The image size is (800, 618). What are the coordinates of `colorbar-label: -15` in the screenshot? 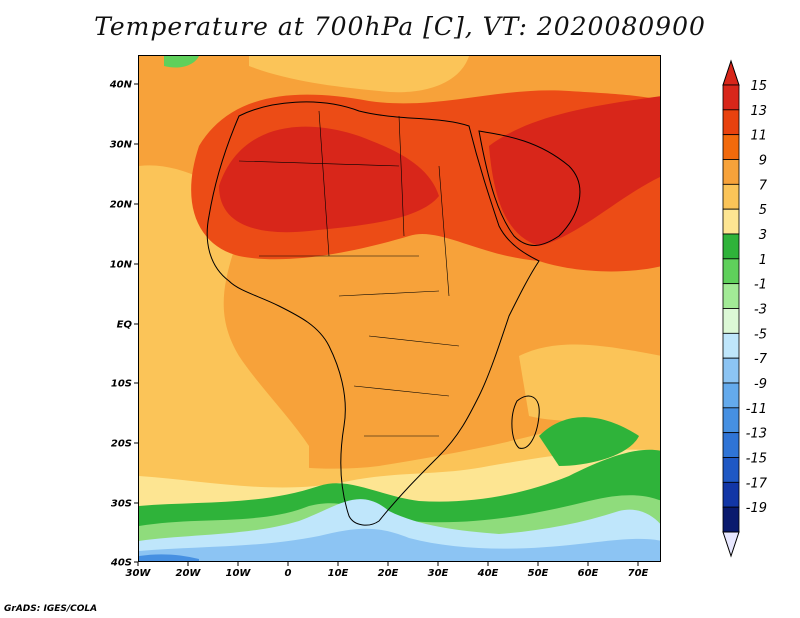 It's located at (756, 459).